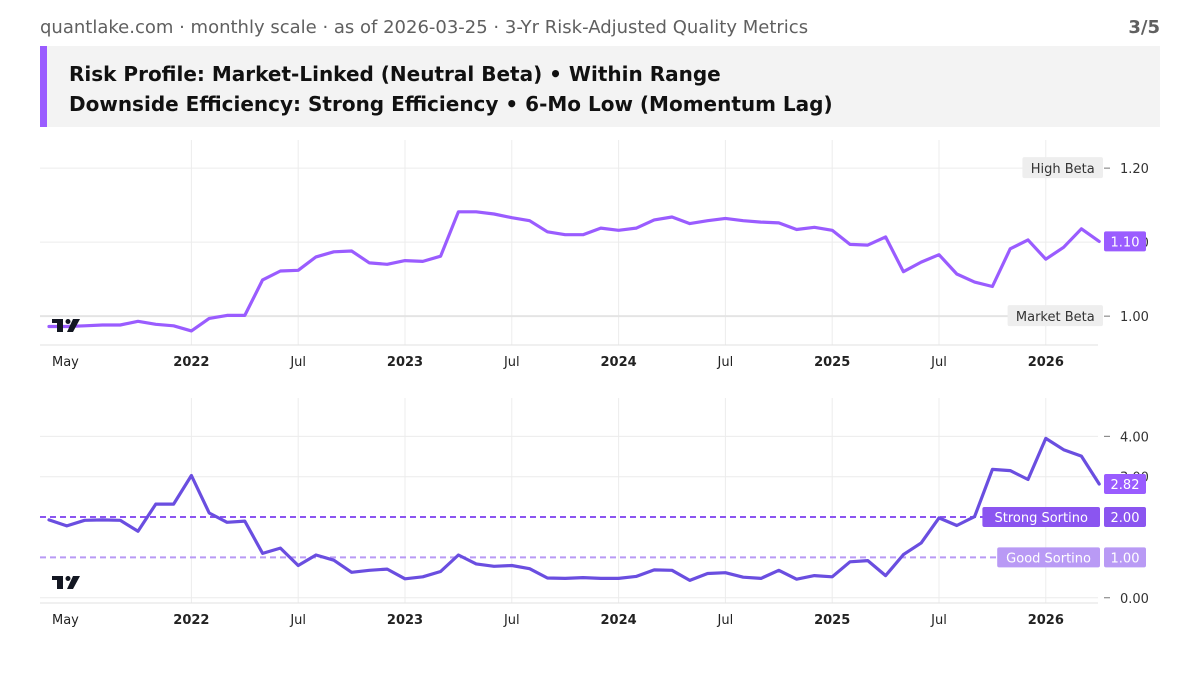 The image size is (1200, 675). What do you see at coordinates (405, 620) in the screenshot?
I see `x-tick-label: 2023` at bounding box center [405, 620].